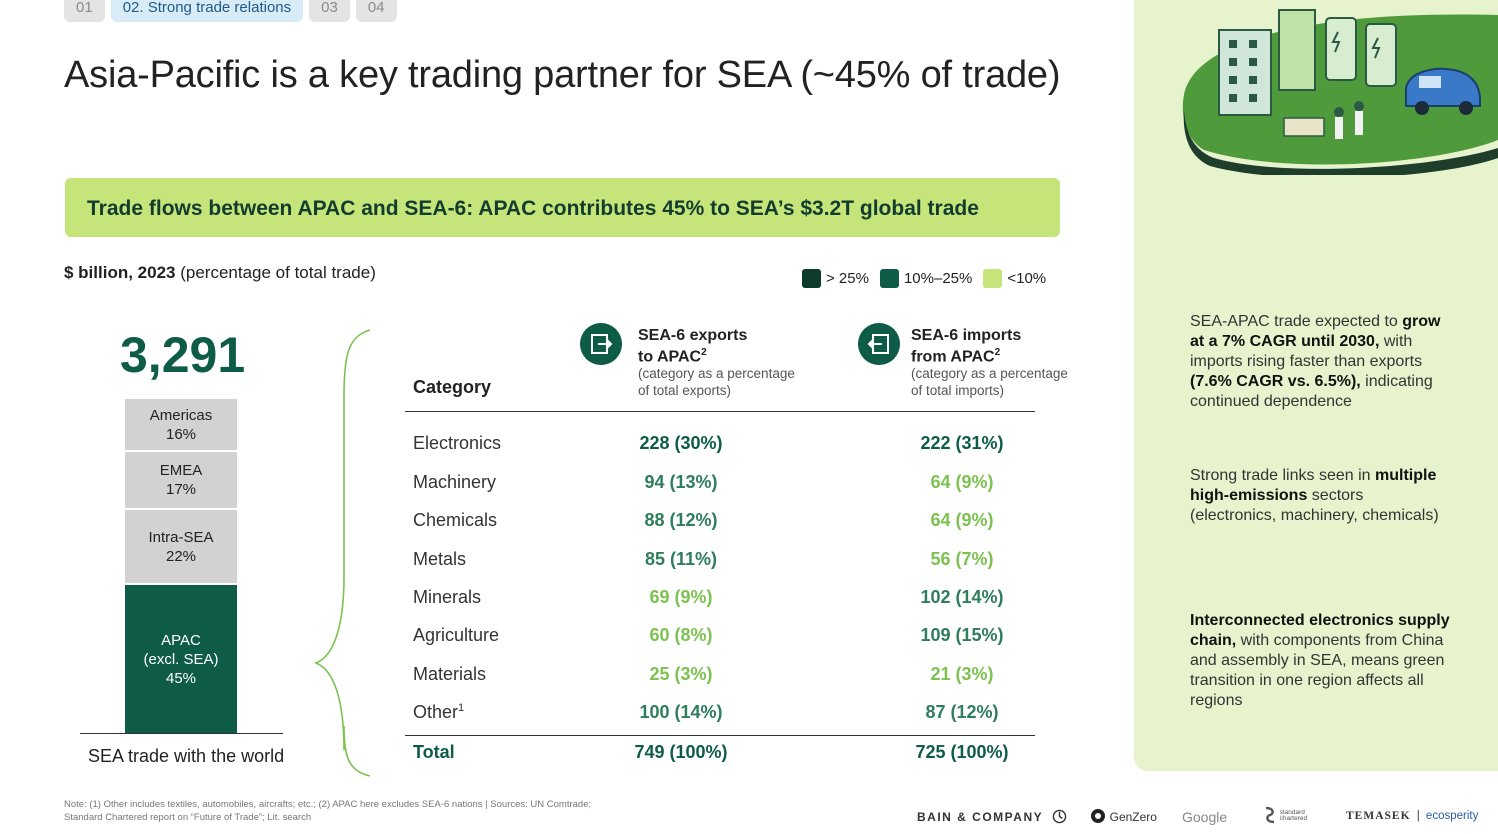 The image size is (1498, 834). What do you see at coordinates (278, 272) in the screenshot?
I see `unit-rest: (percentage of total trade)` at bounding box center [278, 272].